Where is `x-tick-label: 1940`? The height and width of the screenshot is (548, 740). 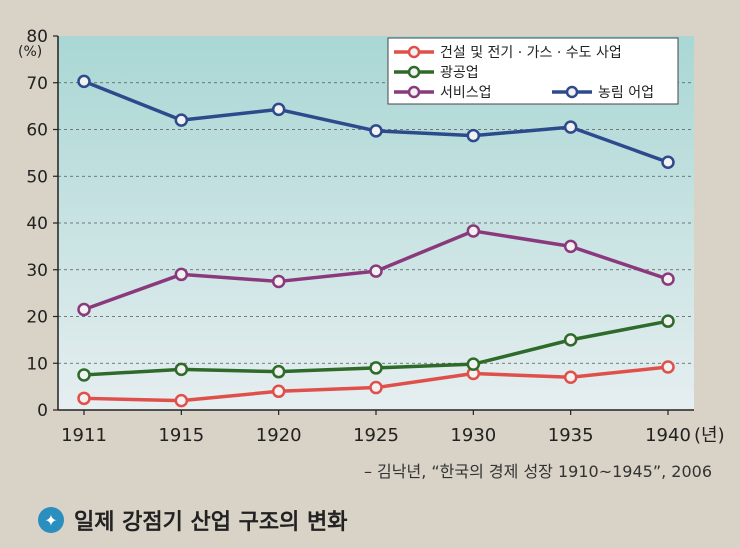
x-tick-label: 1940 is located at coordinates (668, 435).